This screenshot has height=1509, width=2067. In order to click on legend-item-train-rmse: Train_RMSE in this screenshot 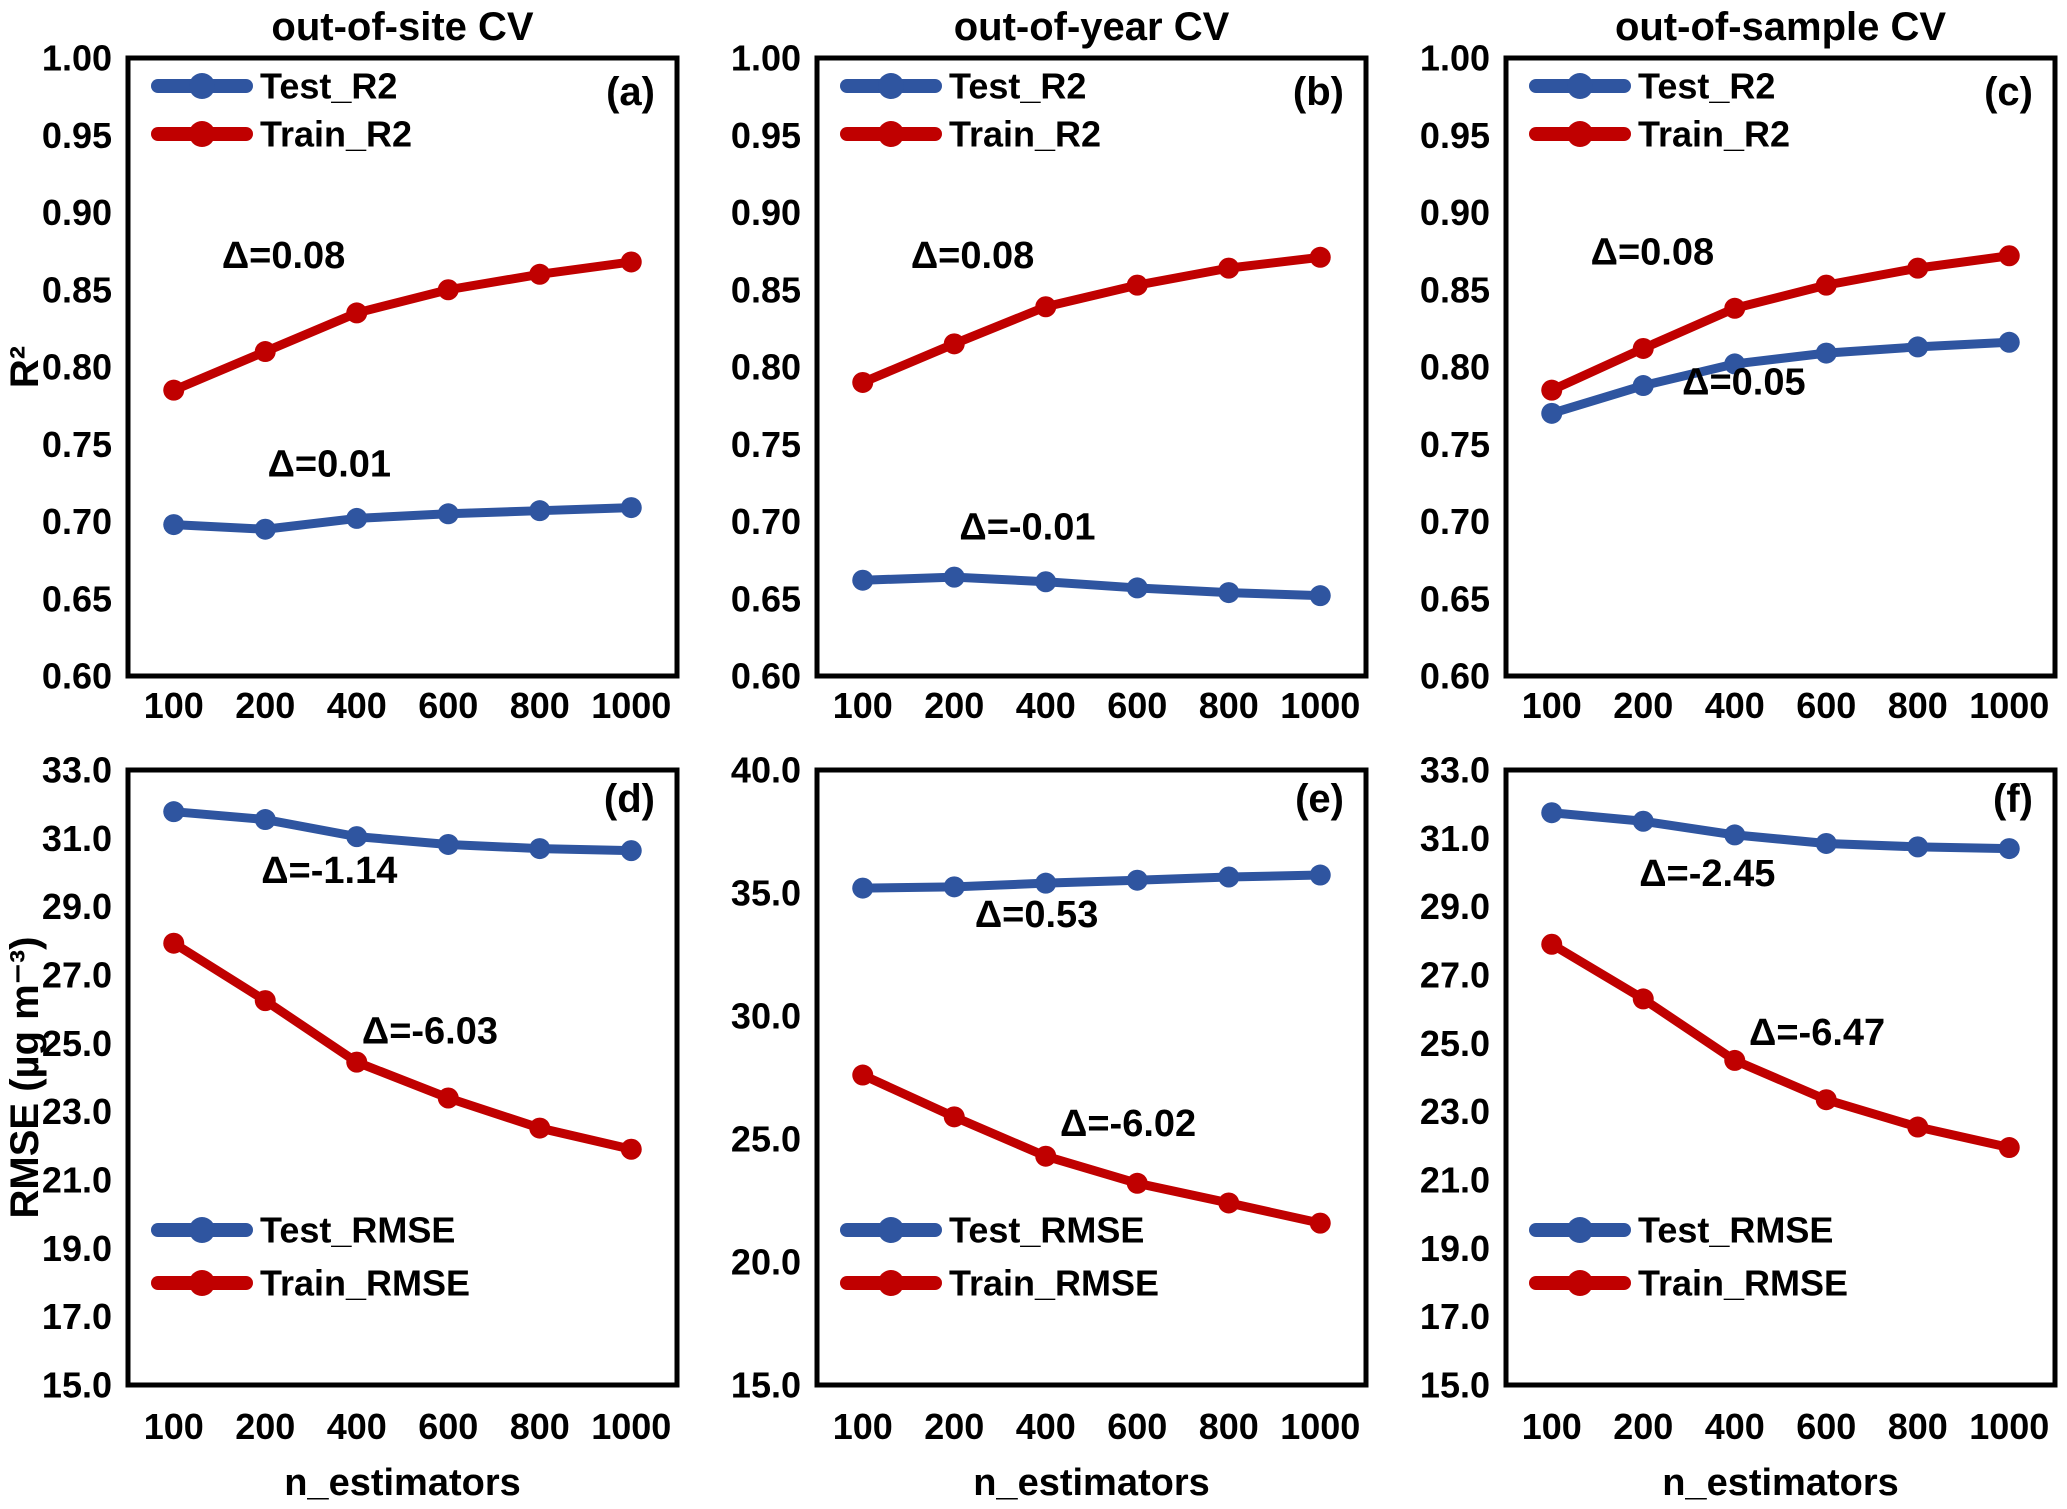, I will do `click(310, 1283)`.